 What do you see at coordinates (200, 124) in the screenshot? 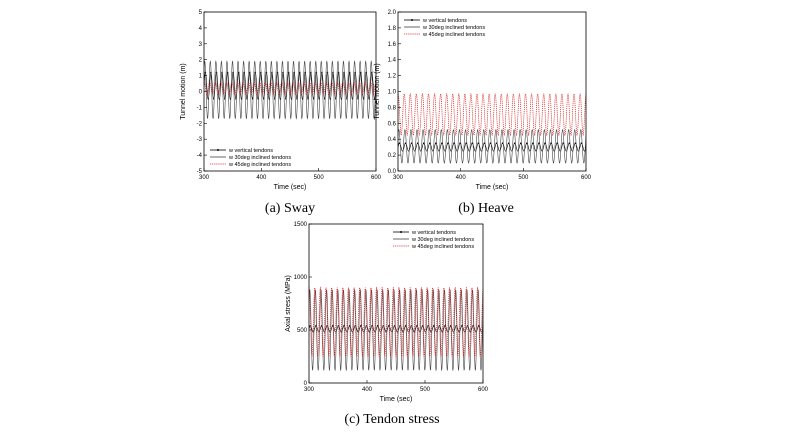
I see `y-tick-label: -2` at bounding box center [200, 124].